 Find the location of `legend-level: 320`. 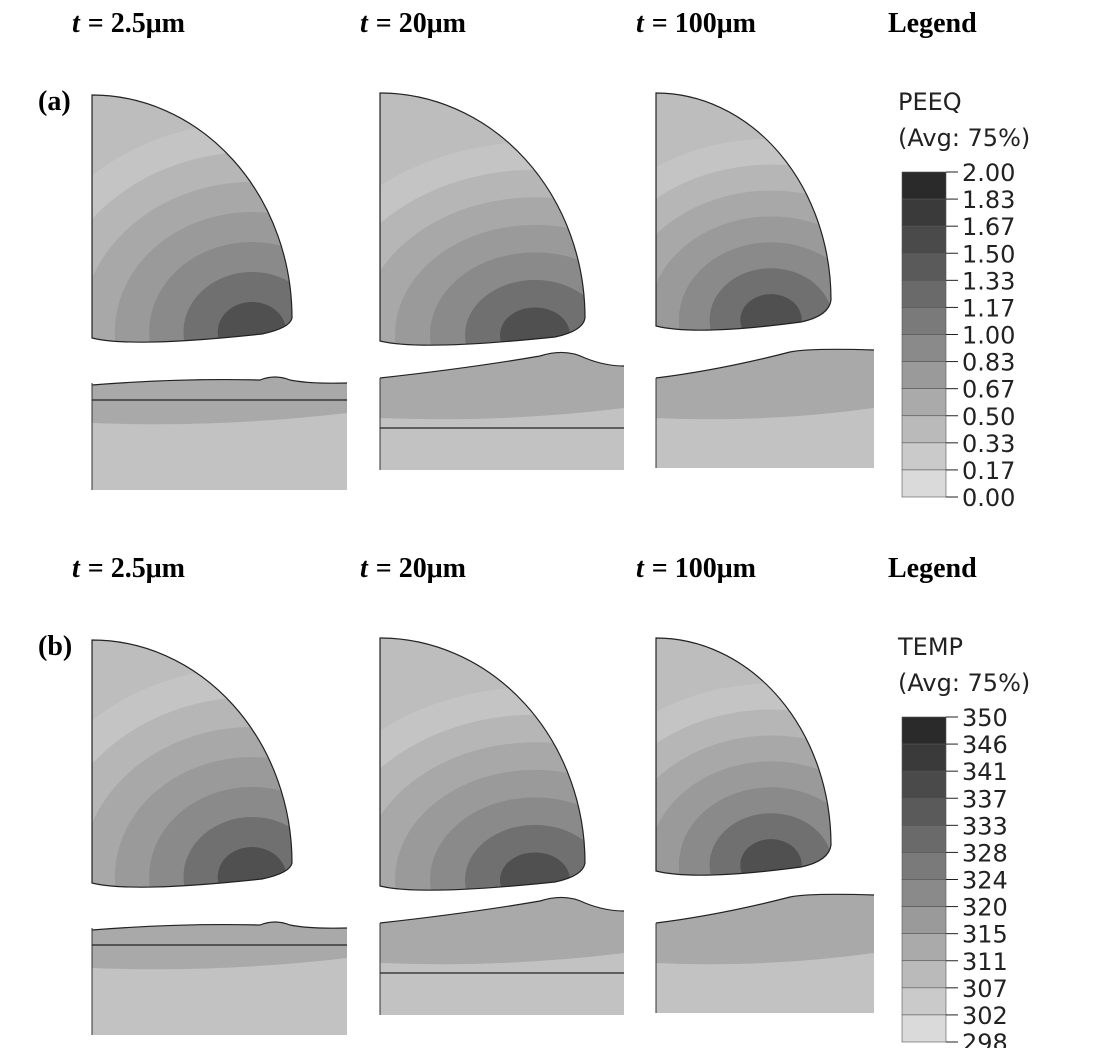

legend-level: 320 is located at coordinates (985, 908).